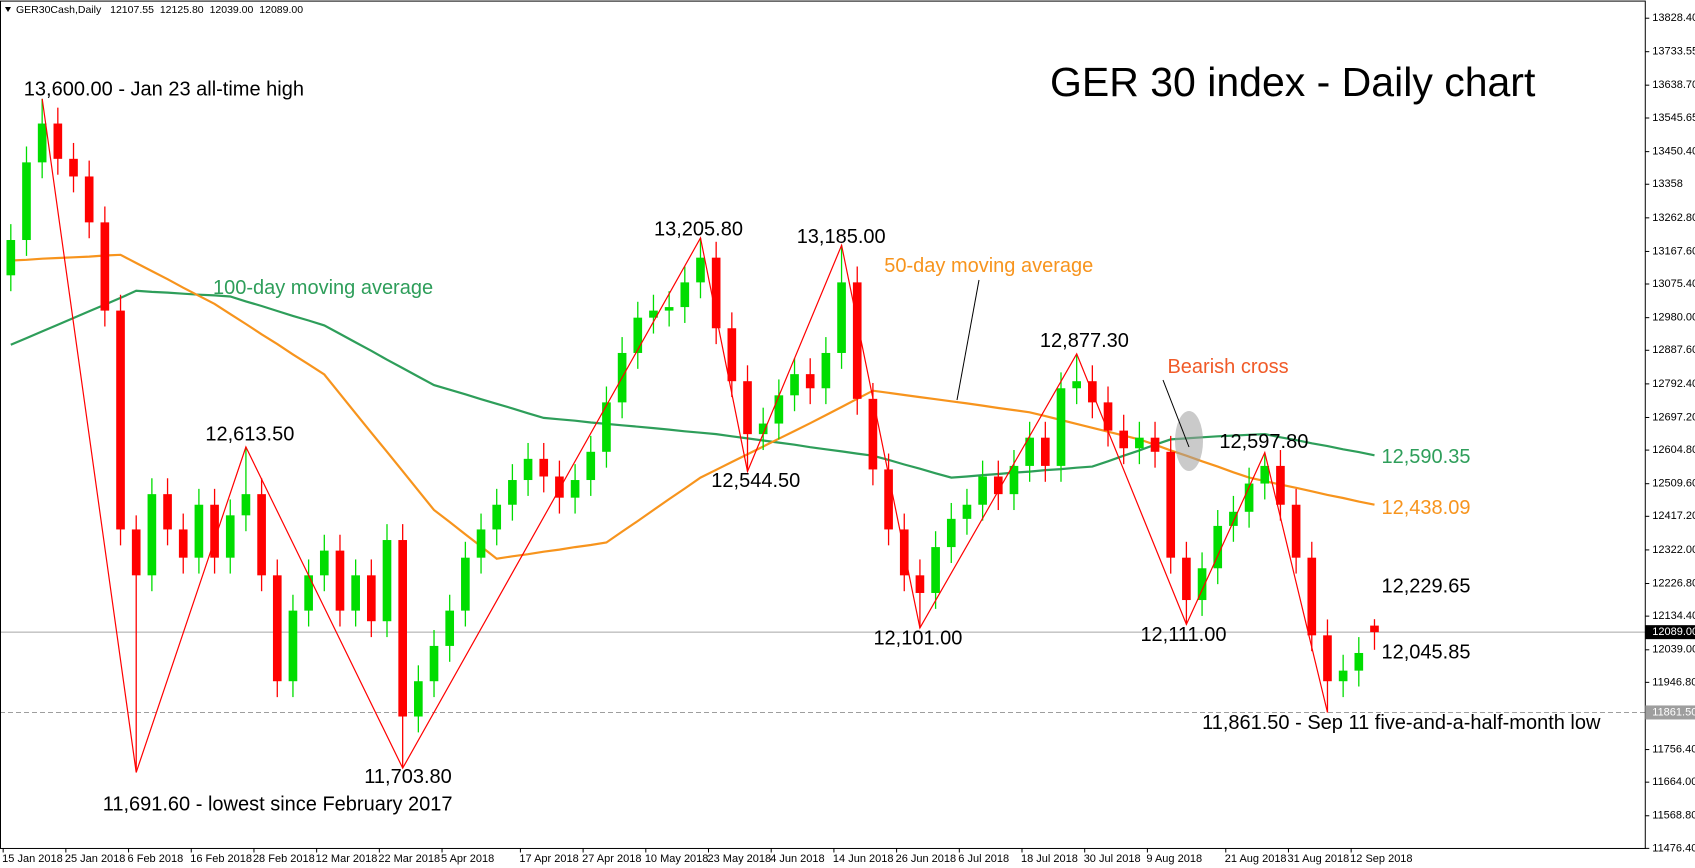  I want to click on annotation: 11,703.80, so click(408, 777).